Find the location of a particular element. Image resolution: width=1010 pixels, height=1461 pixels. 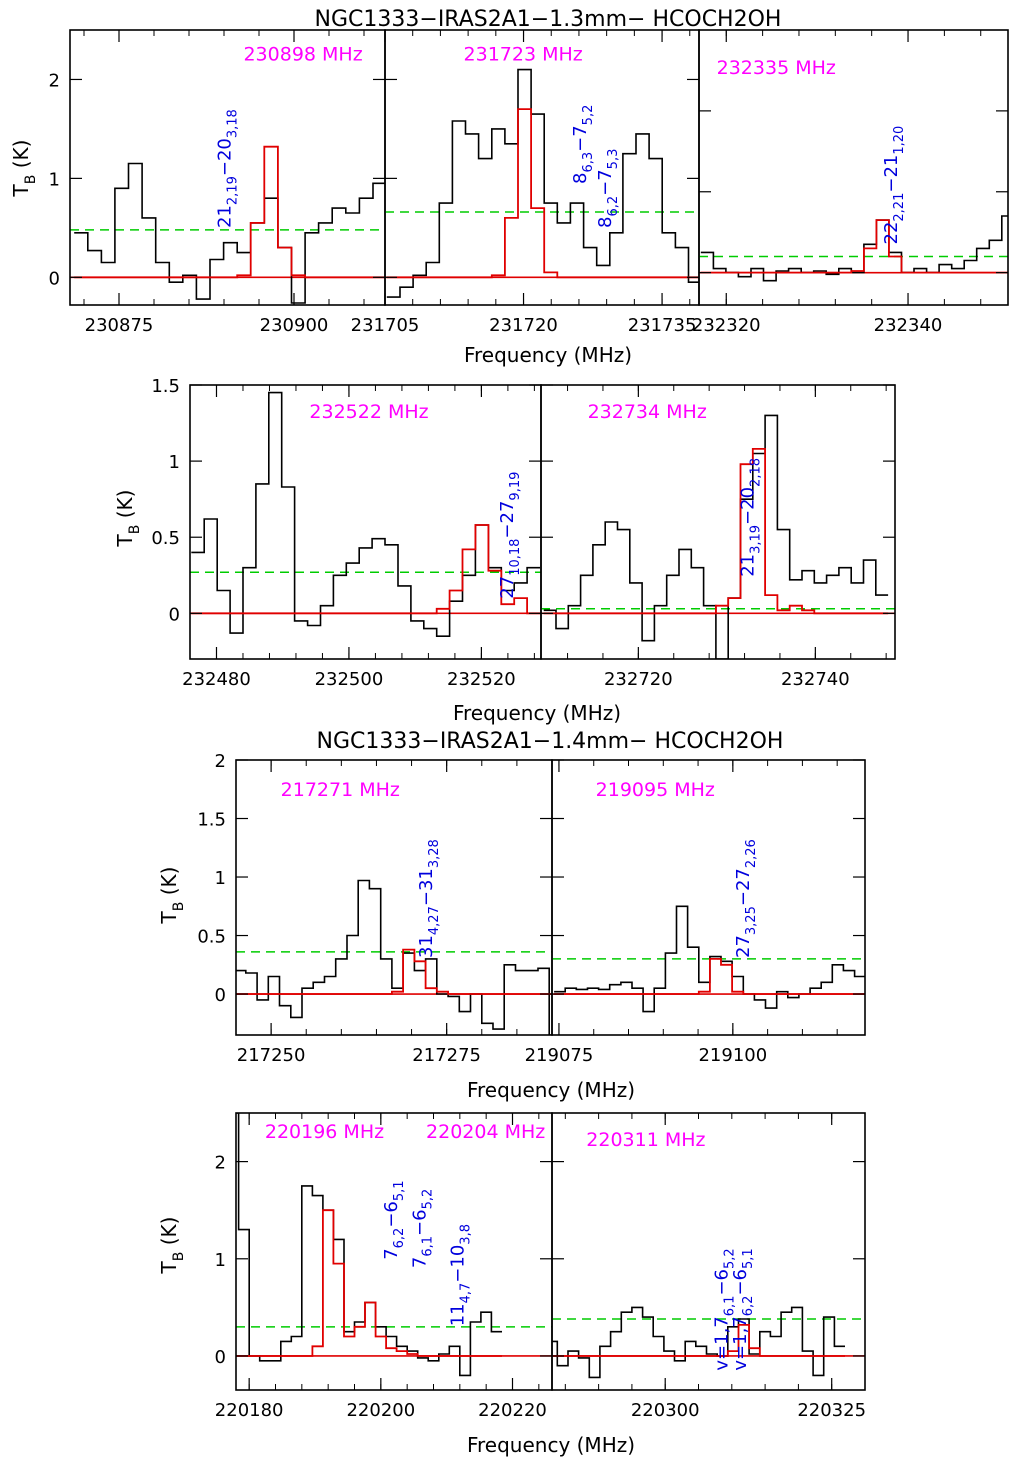

x-tick-label: 220300 is located at coordinates (665, 1410).